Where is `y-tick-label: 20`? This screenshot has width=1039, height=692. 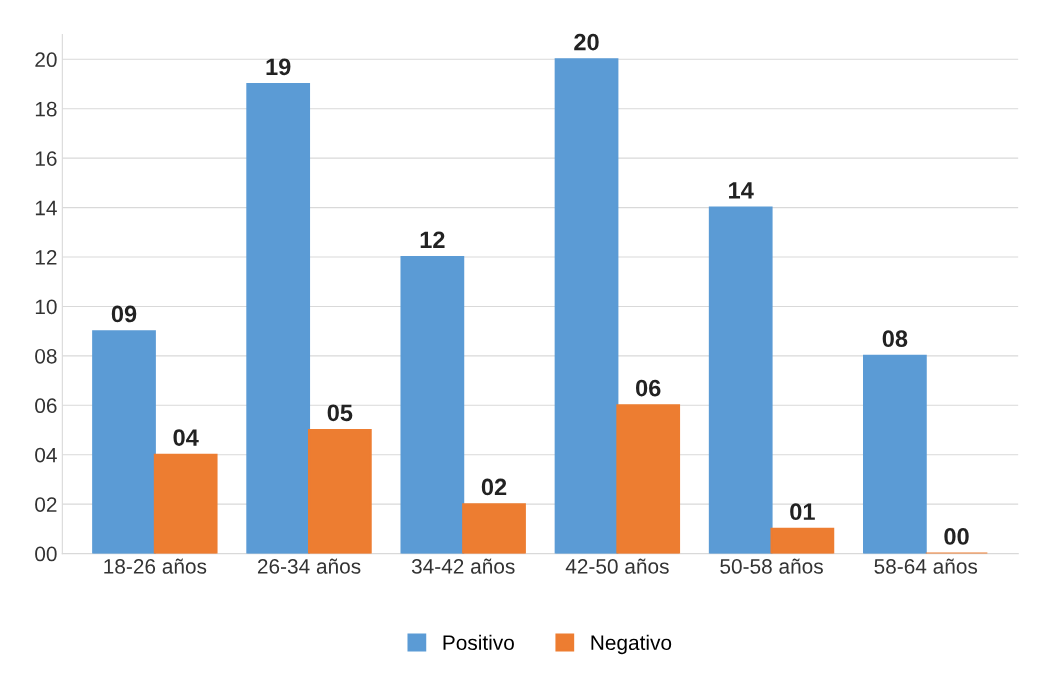 y-tick-label: 20 is located at coordinates (46, 60).